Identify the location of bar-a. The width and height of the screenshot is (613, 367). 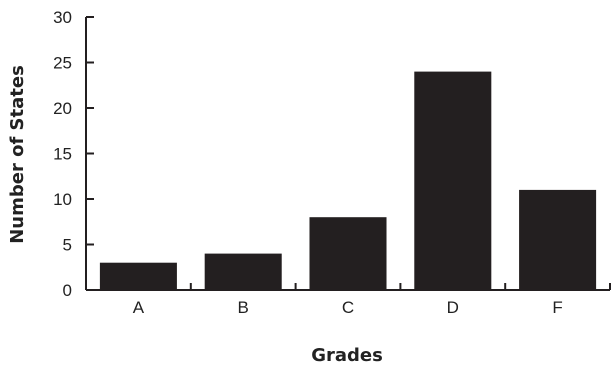
(138, 276).